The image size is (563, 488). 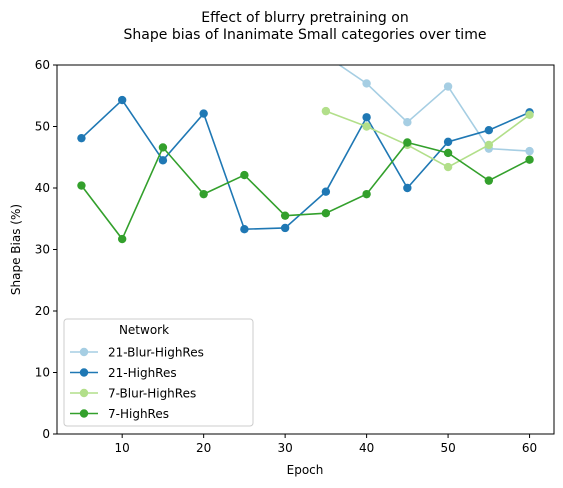 I want to click on legend-title: Network, so click(x=144, y=330).